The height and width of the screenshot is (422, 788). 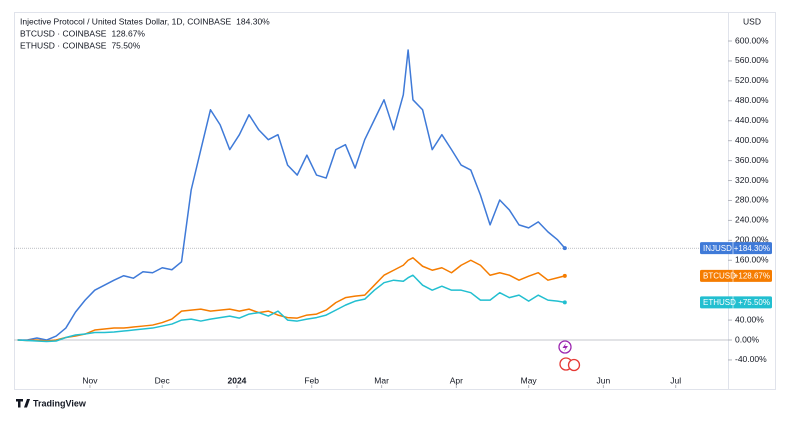 What do you see at coordinates (752, 220) in the screenshot?
I see `y-tick-label: 240.00%` at bounding box center [752, 220].